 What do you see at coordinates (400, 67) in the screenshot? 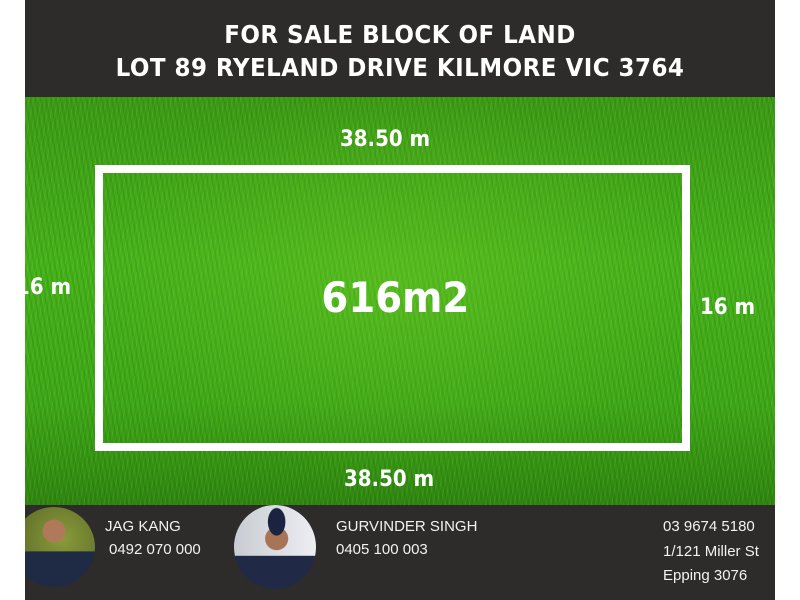
I see `title-line-2: LOT 89 RYELAND DRIVE KILMORE VIC 3764` at bounding box center [400, 67].